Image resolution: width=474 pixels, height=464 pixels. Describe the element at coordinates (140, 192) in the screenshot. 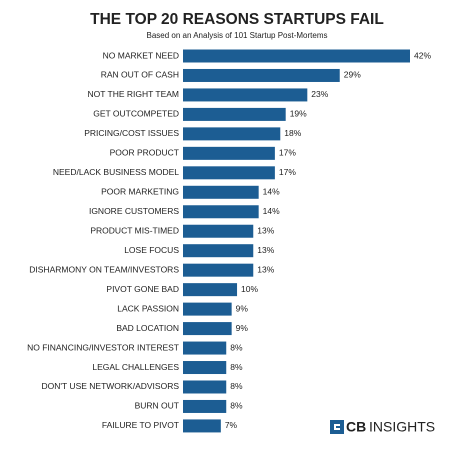

I see `category-label: POOR MARKETING` at that location.